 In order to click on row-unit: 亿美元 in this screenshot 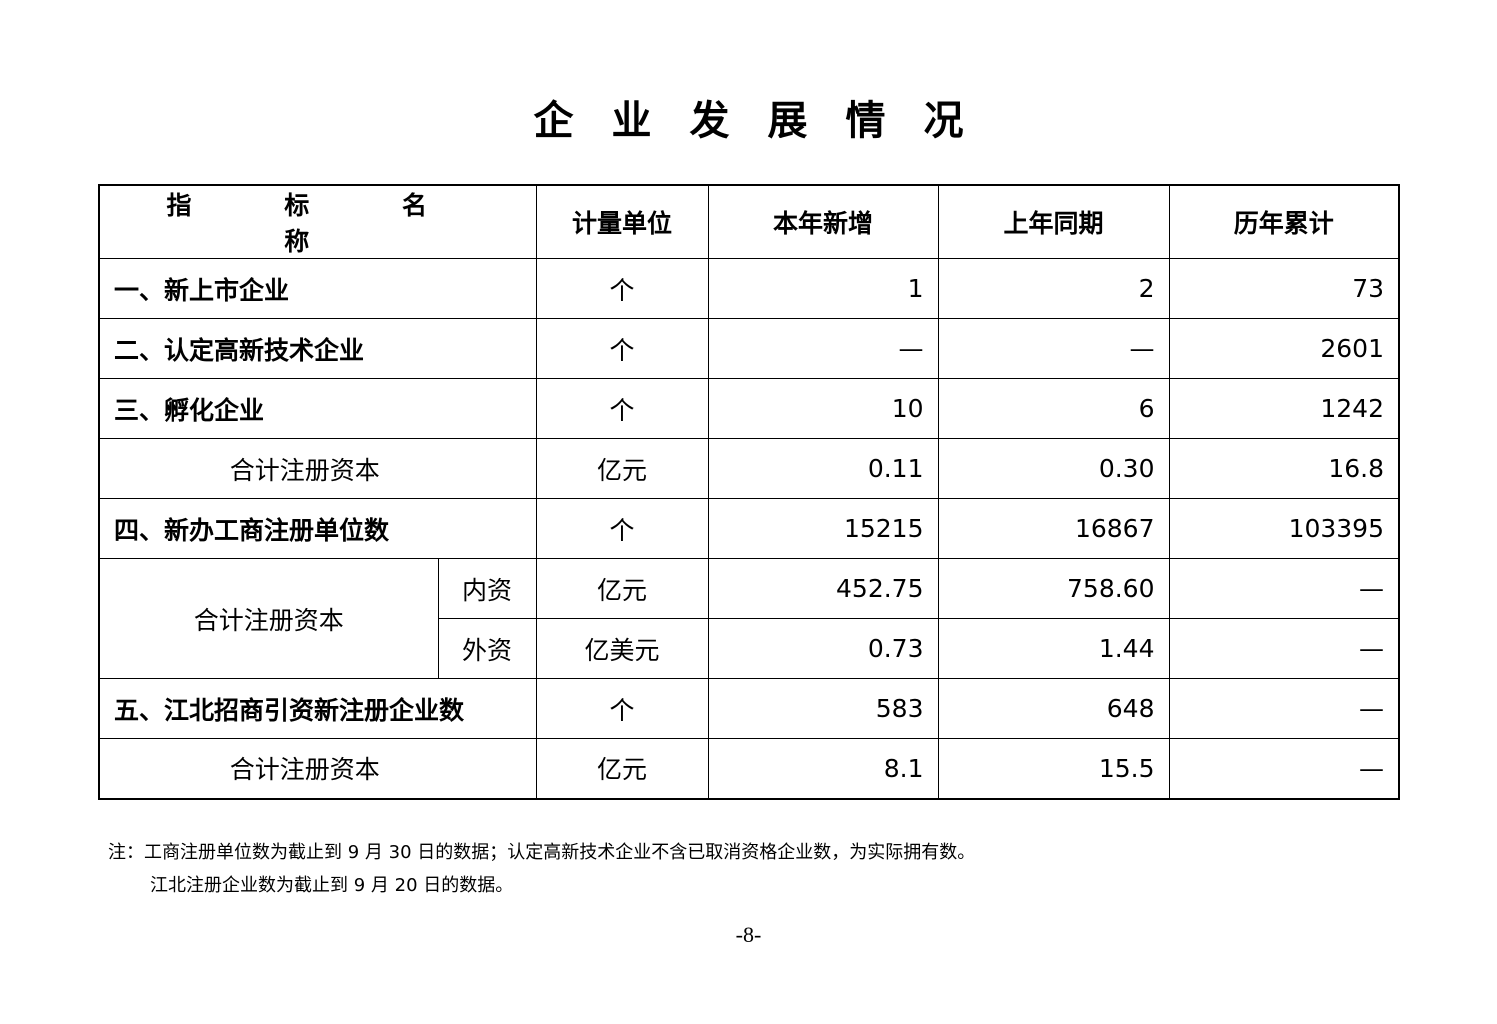, I will do `click(622, 648)`.